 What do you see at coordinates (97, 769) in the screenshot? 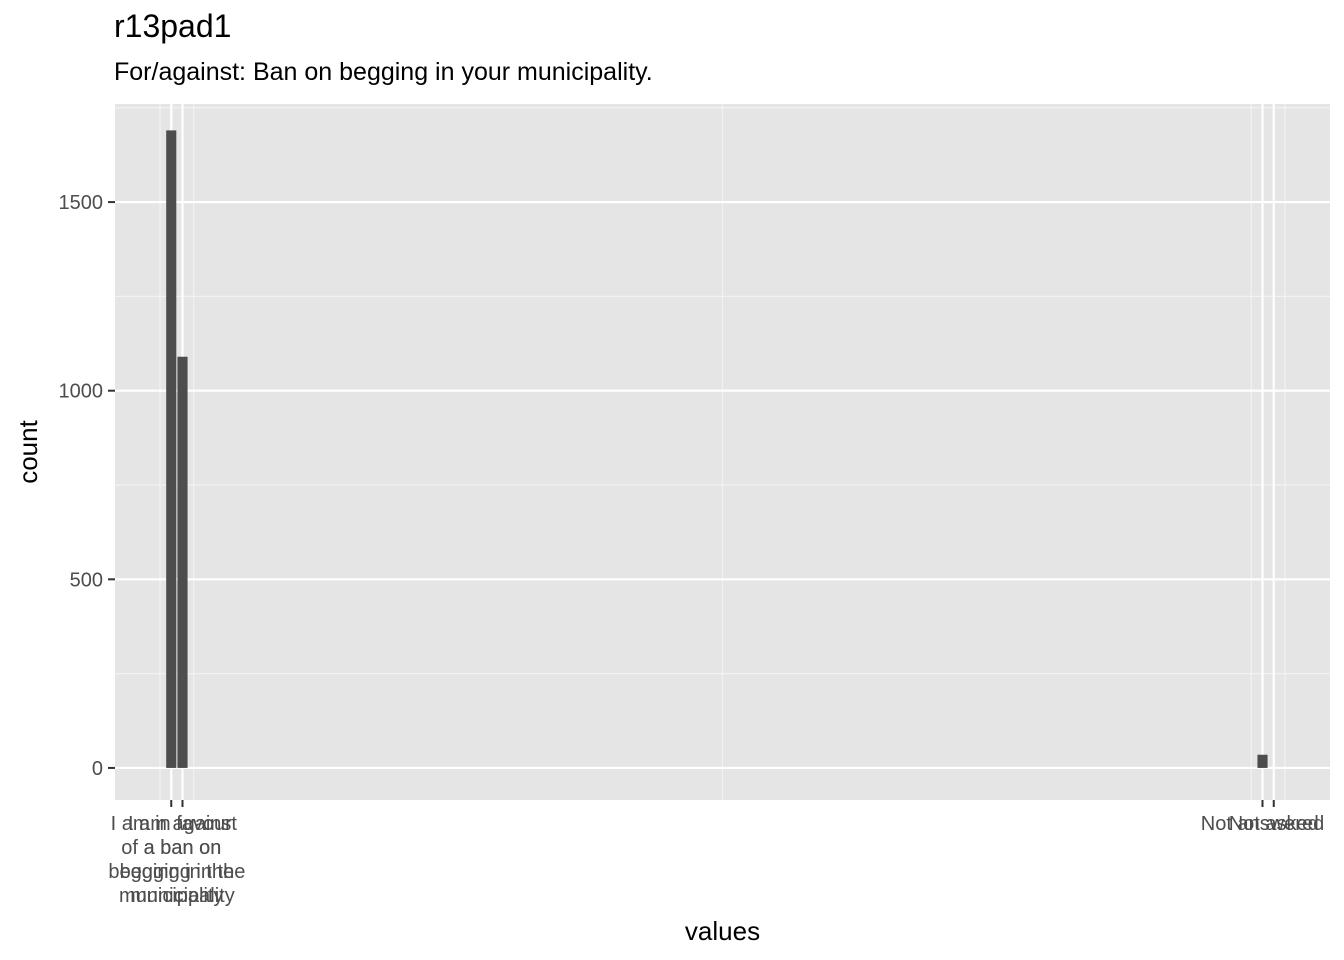
I see `y-tick-label: 0` at bounding box center [97, 769].